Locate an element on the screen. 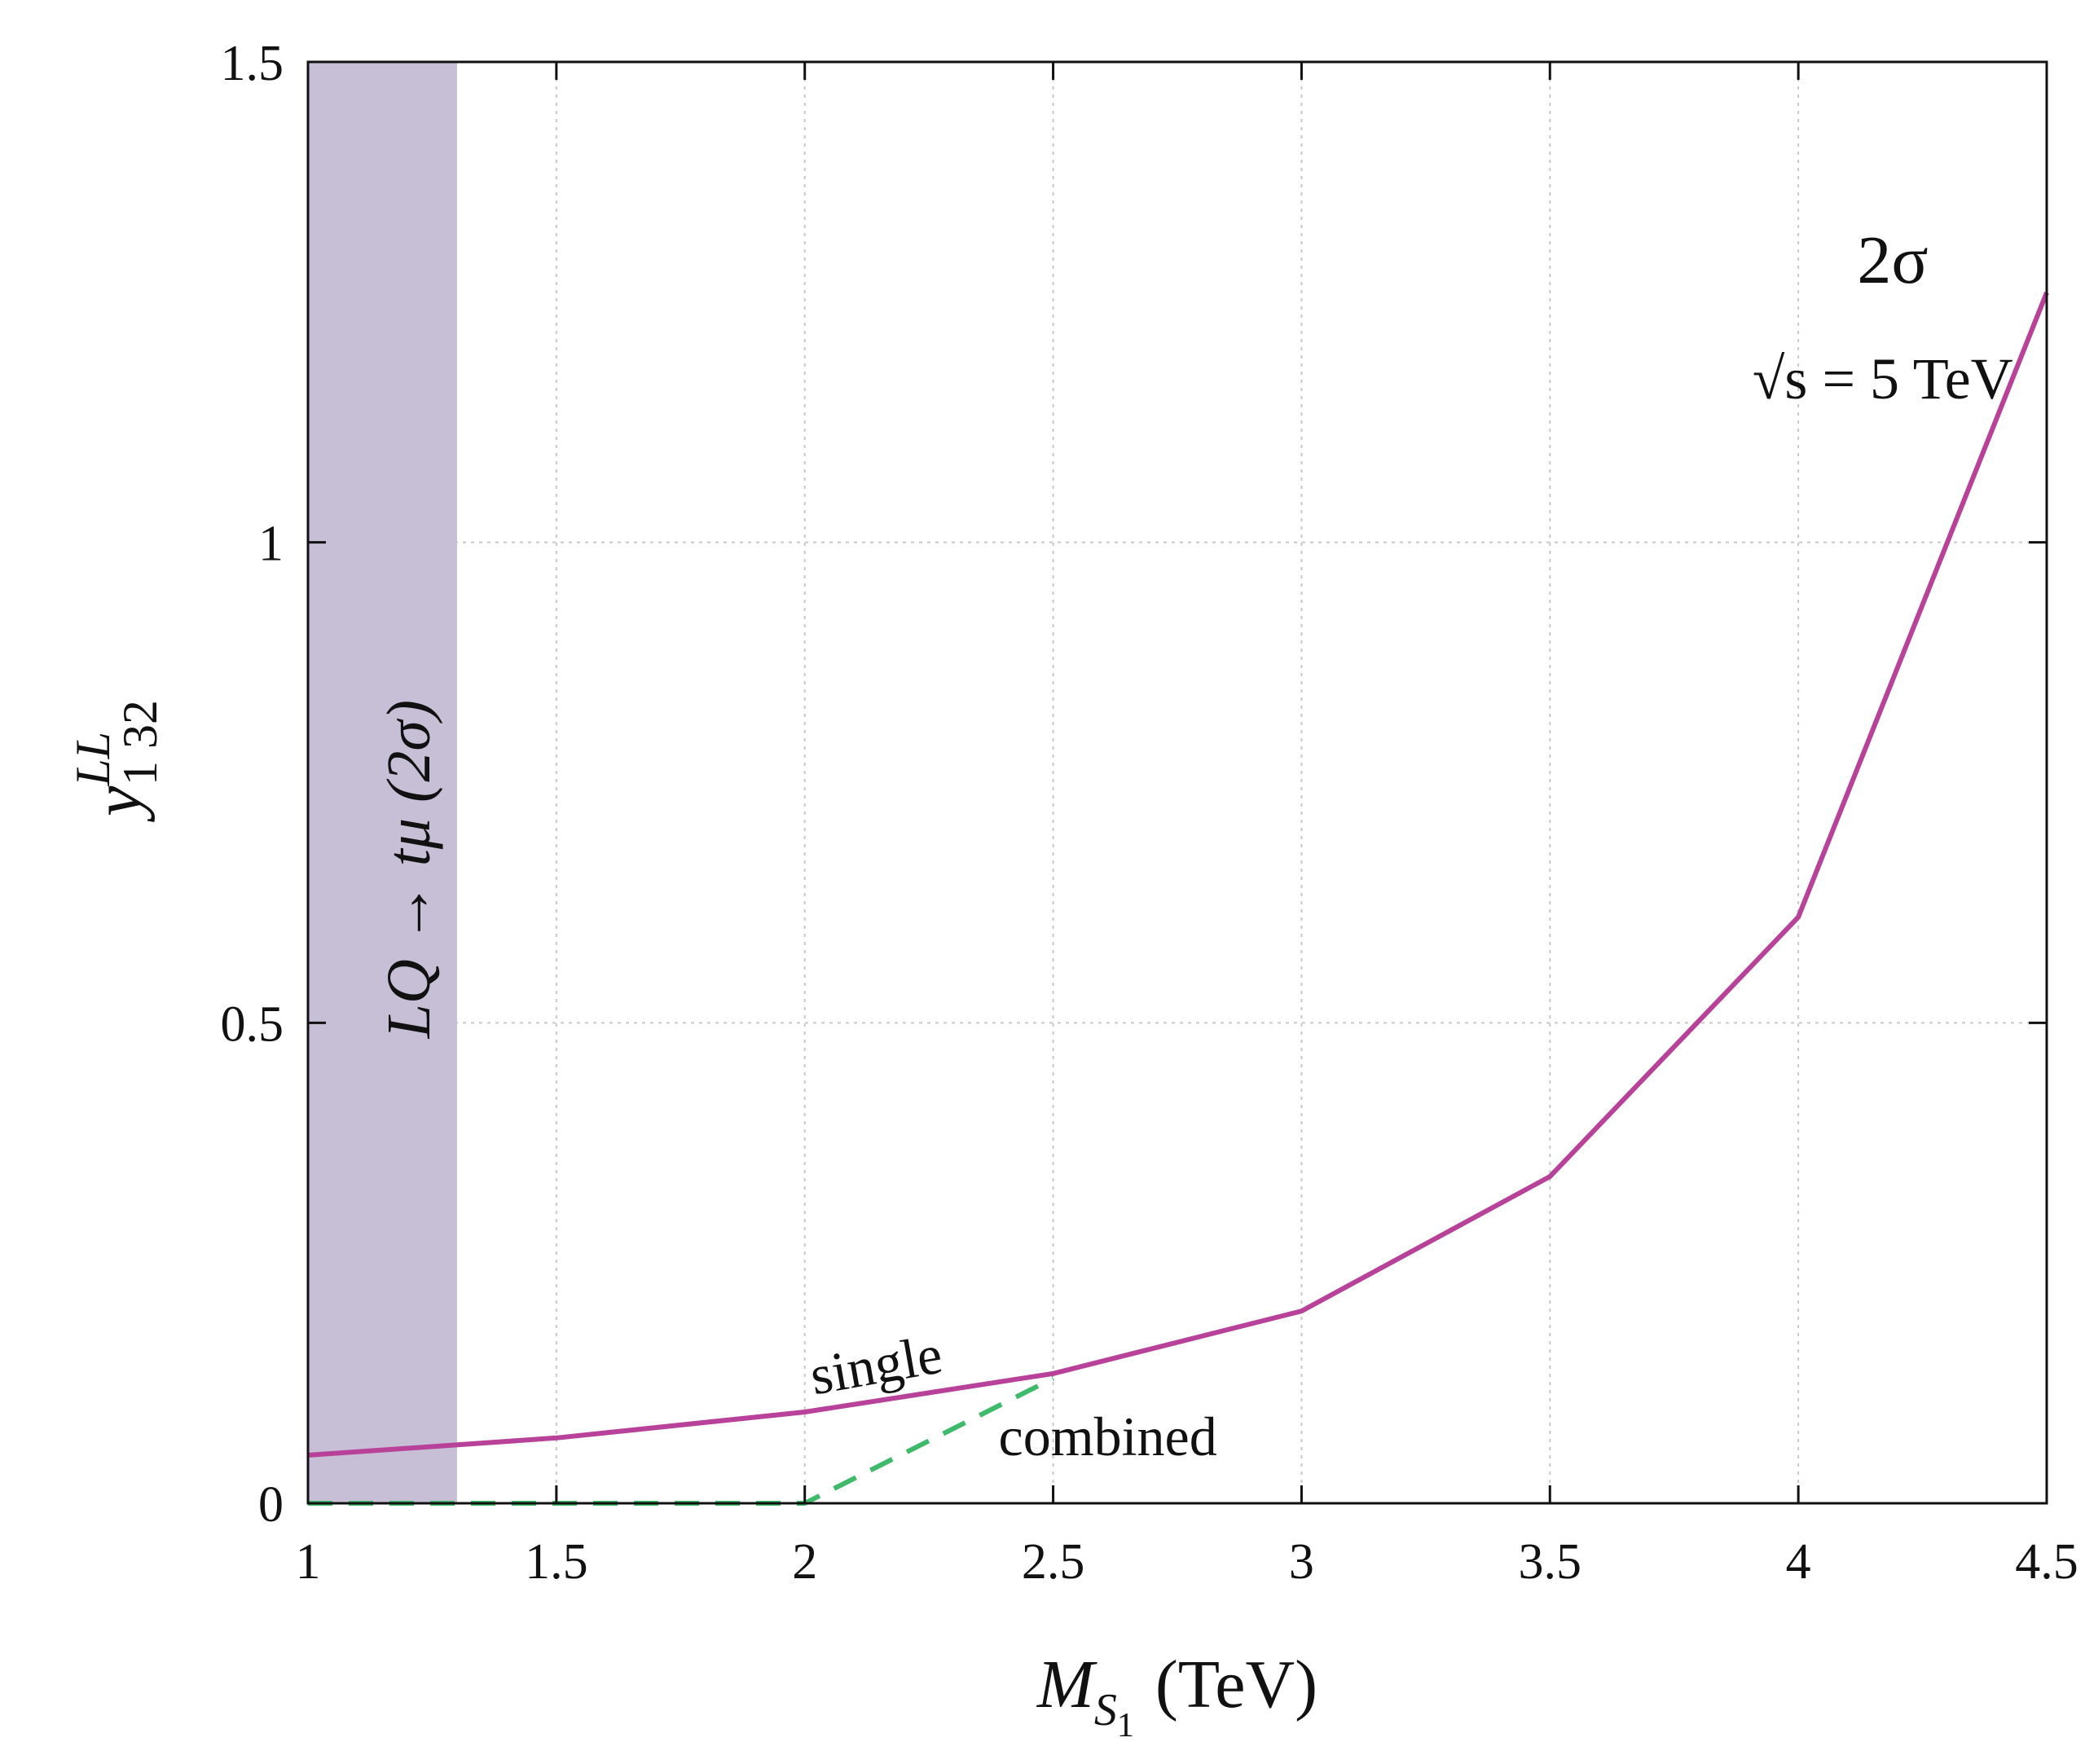  y-tick-label-1: 0.5 is located at coordinates (253, 1024).